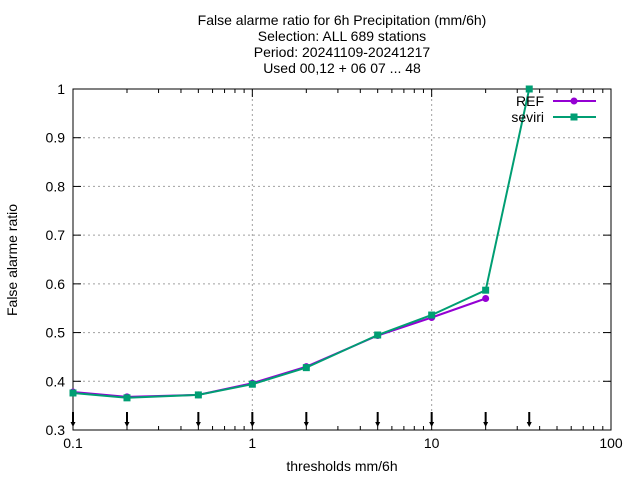 This screenshot has width=640, height=480. What do you see at coordinates (73, 443) in the screenshot?
I see `x-tick-label: 0.1` at bounding box center [73, 443].